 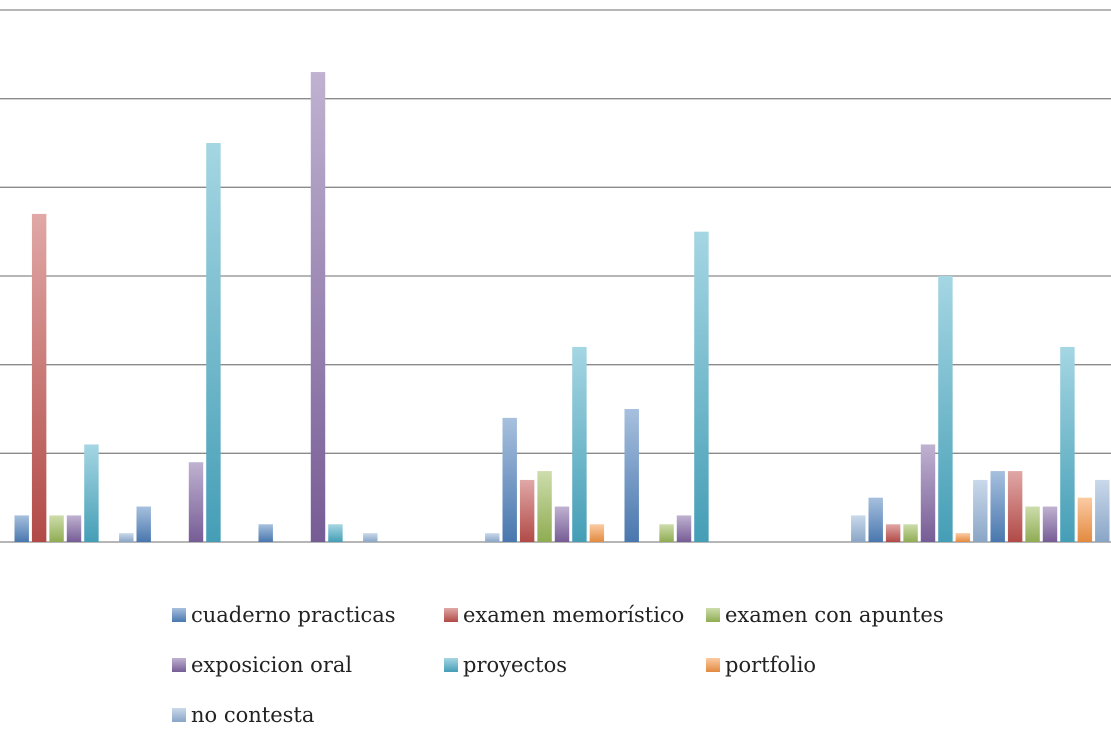 I want to click on legend-swatch-examen-memoristico, so click(x=451, y=615).